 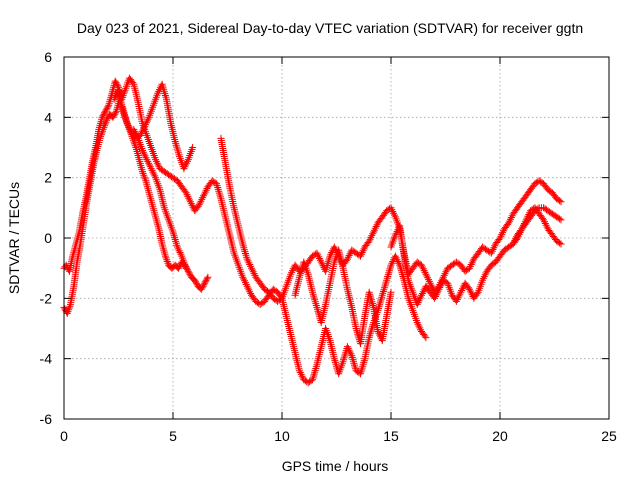 I want to click on x-tick-label: 0, so click(x=64, y=436).